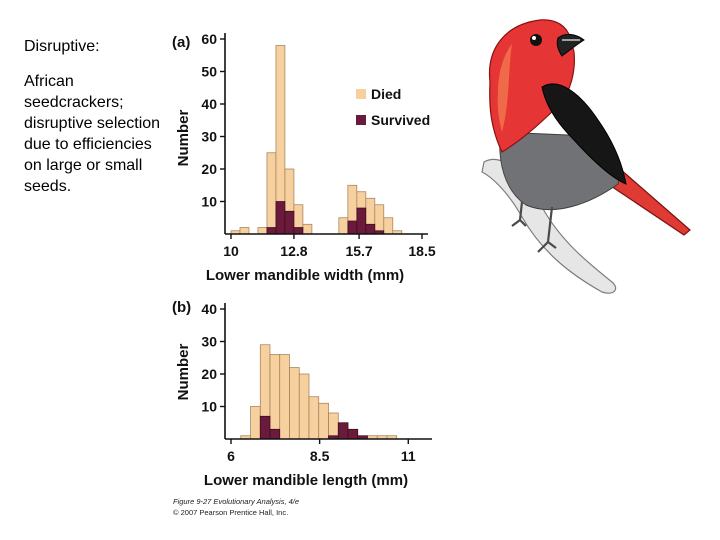  What do you see at coordinates (209, 137) in the screenshot?
I see `y-tick-label-a: 30` at bounding box center [209, 137].